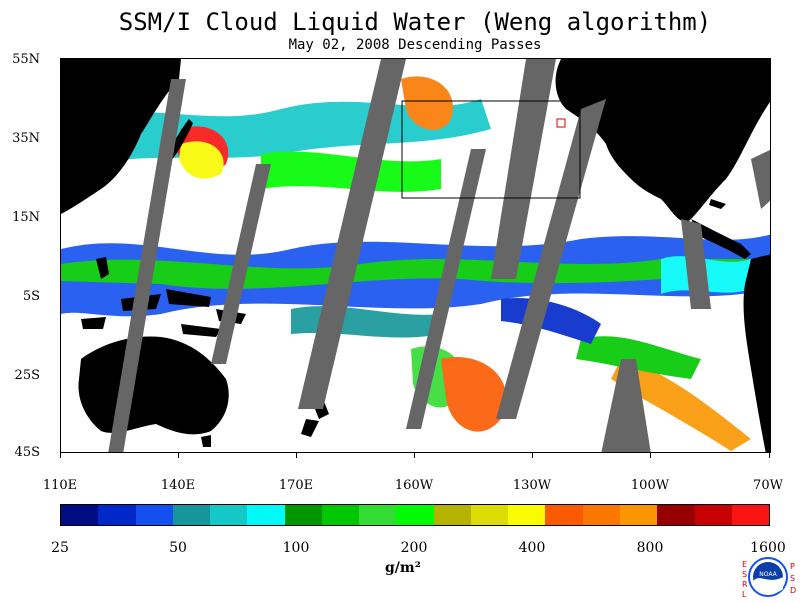  Describe the element at coordinates (60, 485) in the screenshot. I see `lon-label-110e: 110E` at that location.